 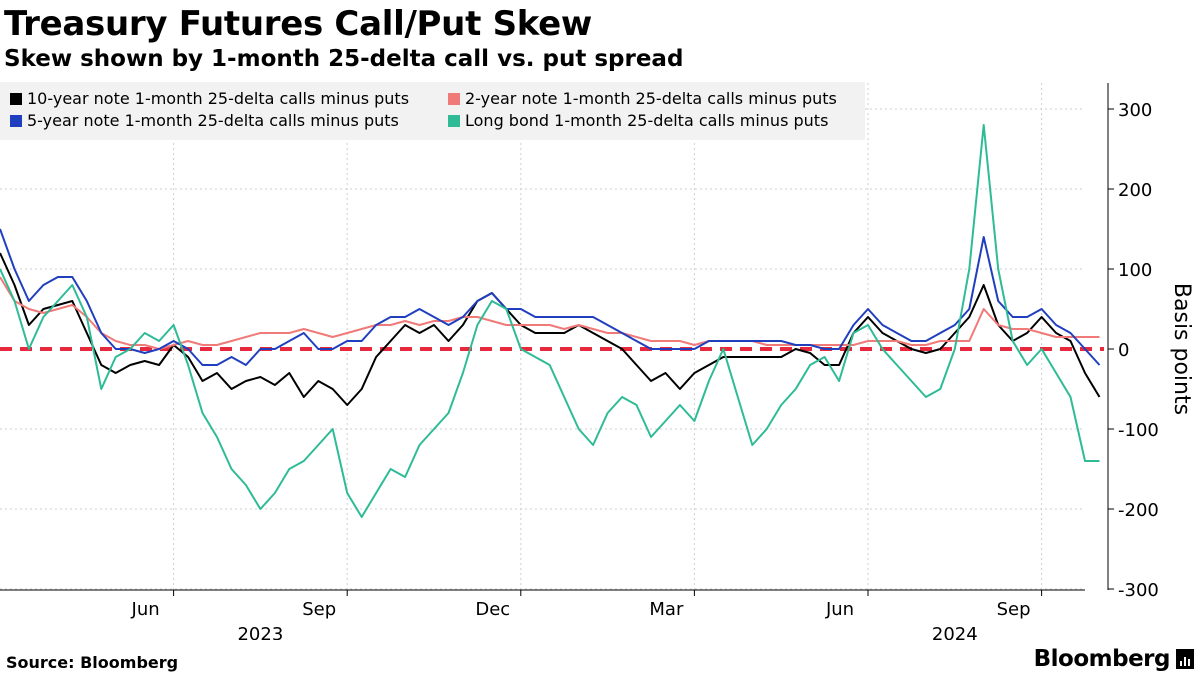 What do you see at coordinates (1138, 590) in the screenshot?
I see `y-tick-label: -300` at bounding box center [1138, 590].